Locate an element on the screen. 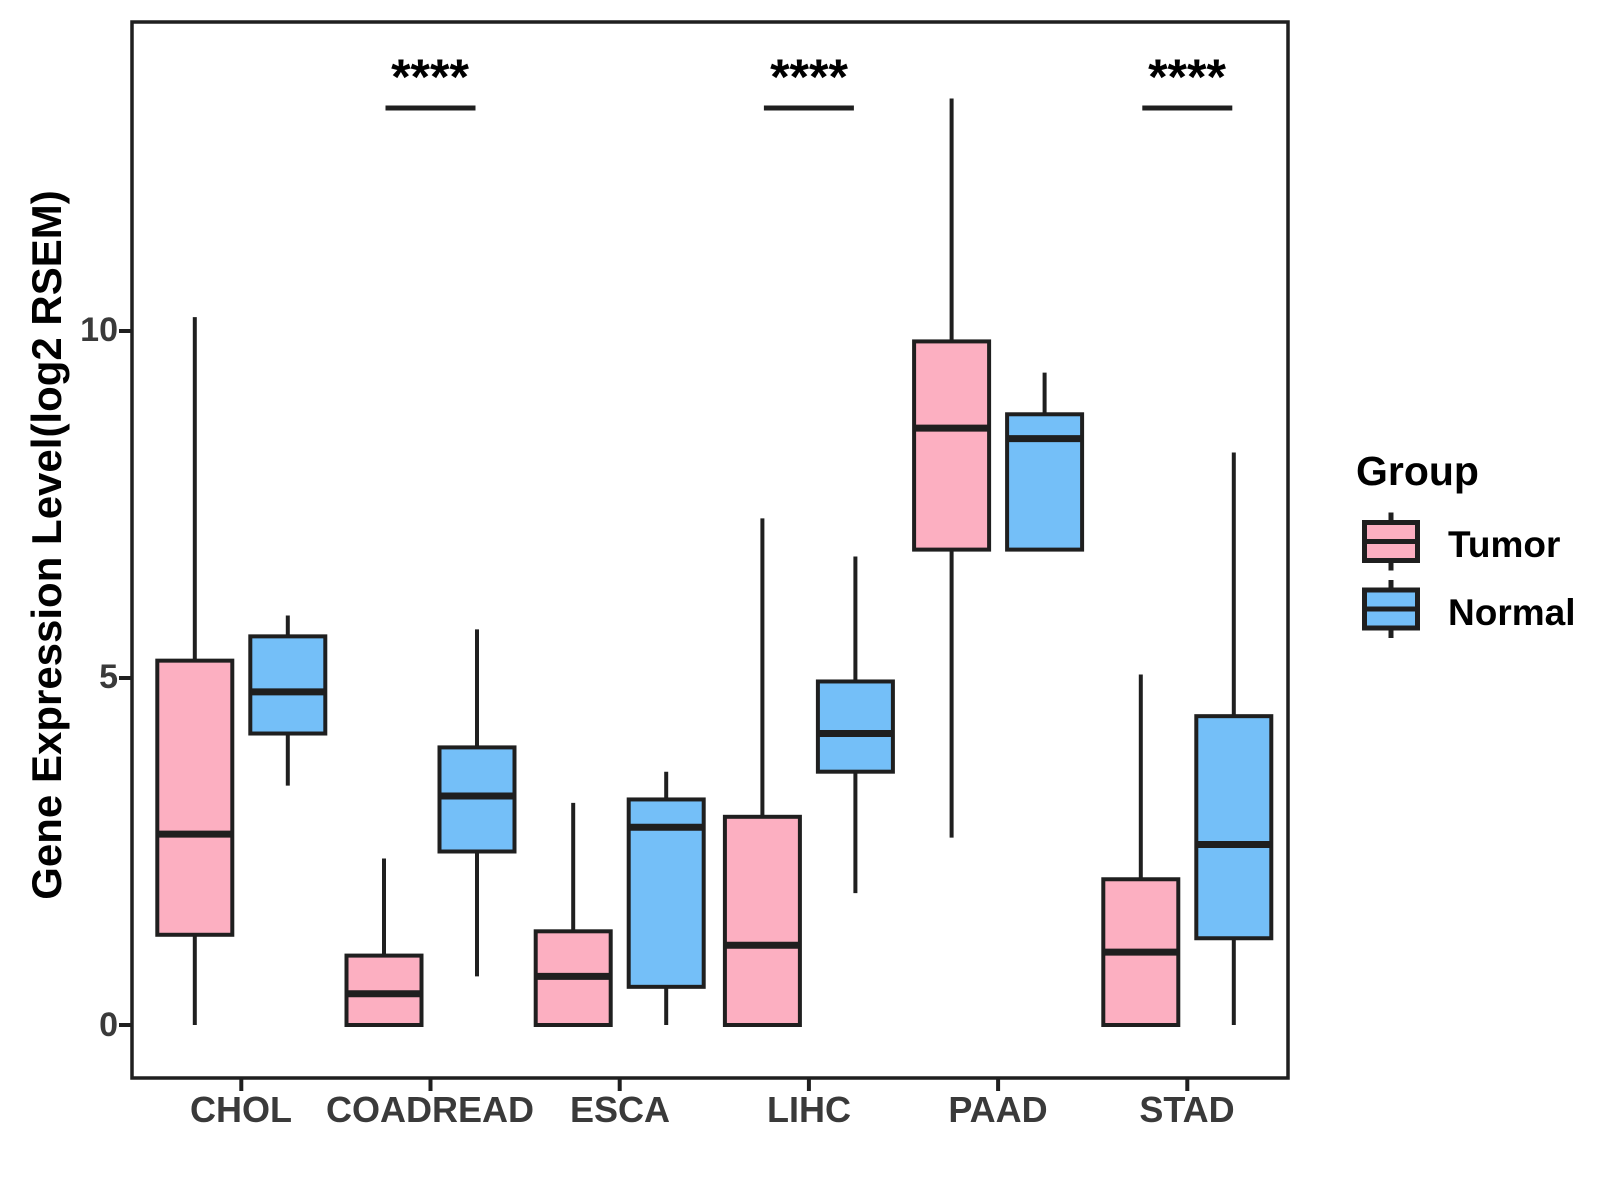 This screenshot has width=1600, height=1200. x-tick-label-chol: CHOL is located at coordinates (241, 1109).